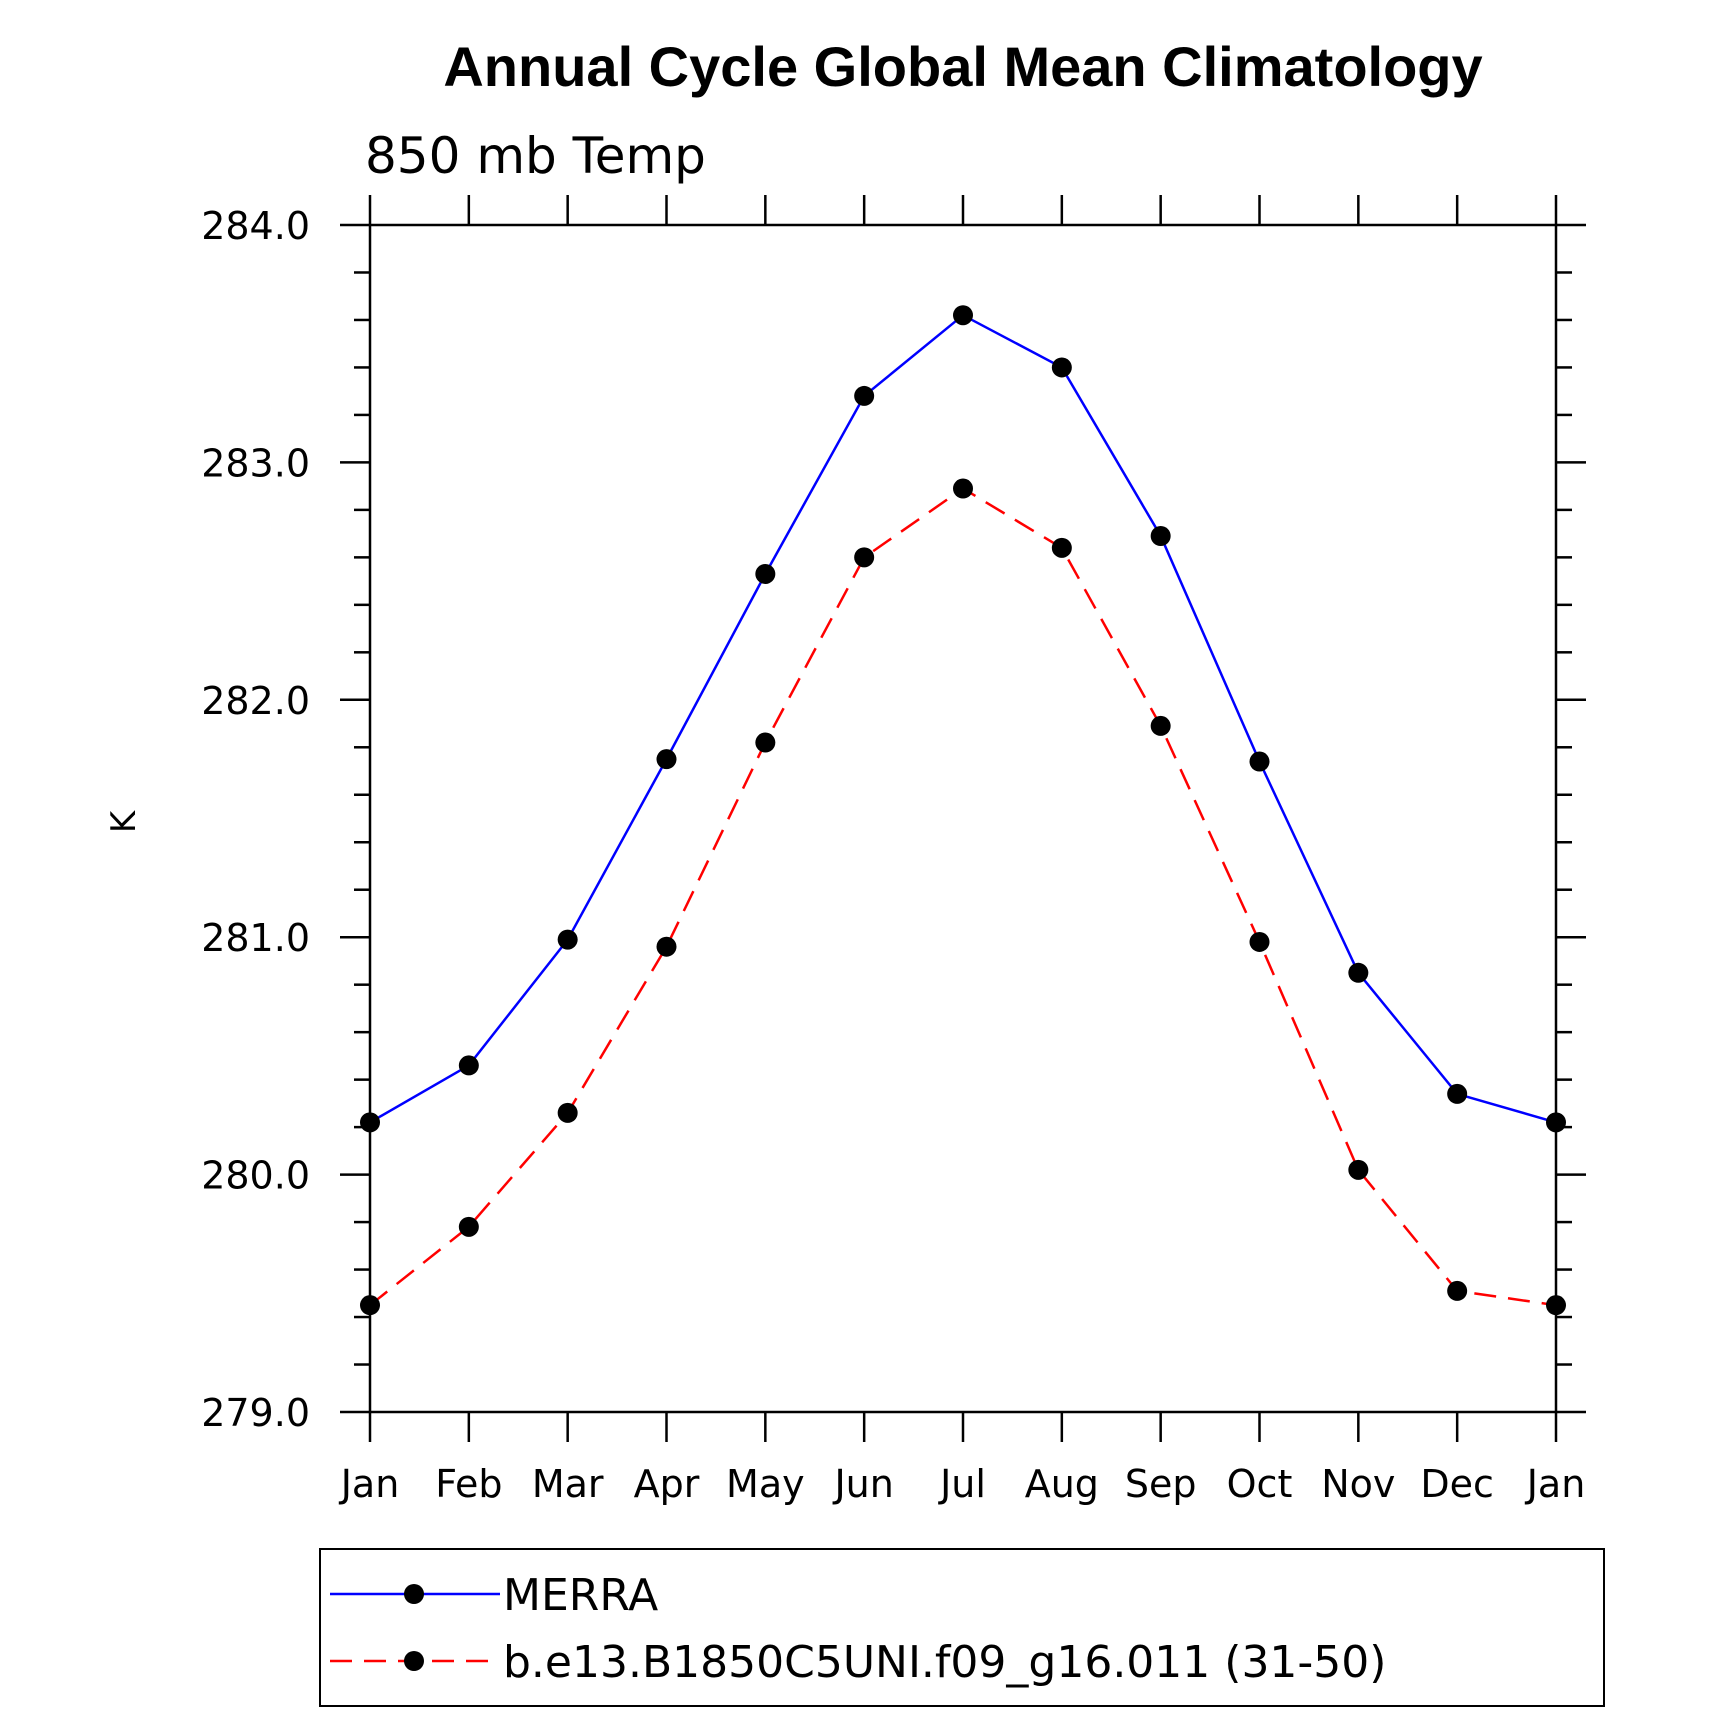 The height and width of the screenshot is (1713, 1710). What do you see at coordinates (535, 156) in the screenshot?
I see `chart-subtitle: 850 mb Temp` at bounding box center [535, 156].